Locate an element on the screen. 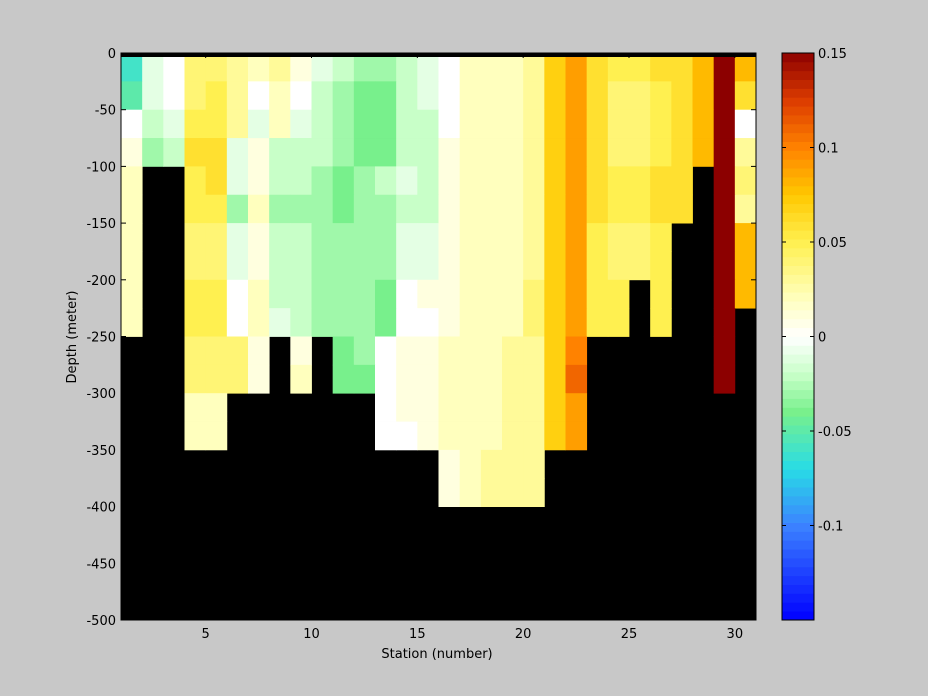 This screenshot has width=928, height=696. y-tick-label: -200 is located at coordinates (101, 281).